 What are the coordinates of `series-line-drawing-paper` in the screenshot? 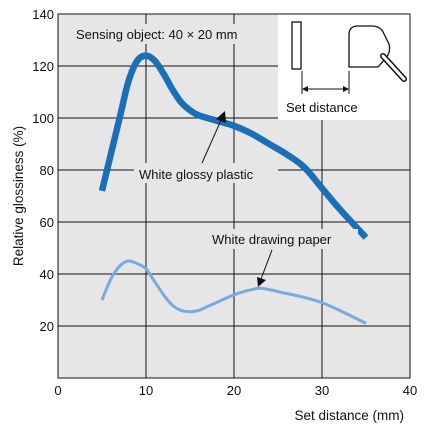 It's located at (233, 292).